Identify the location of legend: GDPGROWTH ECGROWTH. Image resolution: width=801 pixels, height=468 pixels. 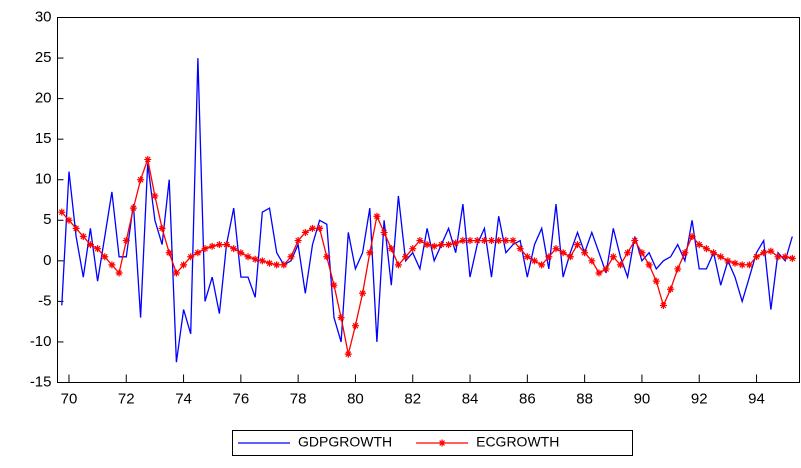
(432, 443).